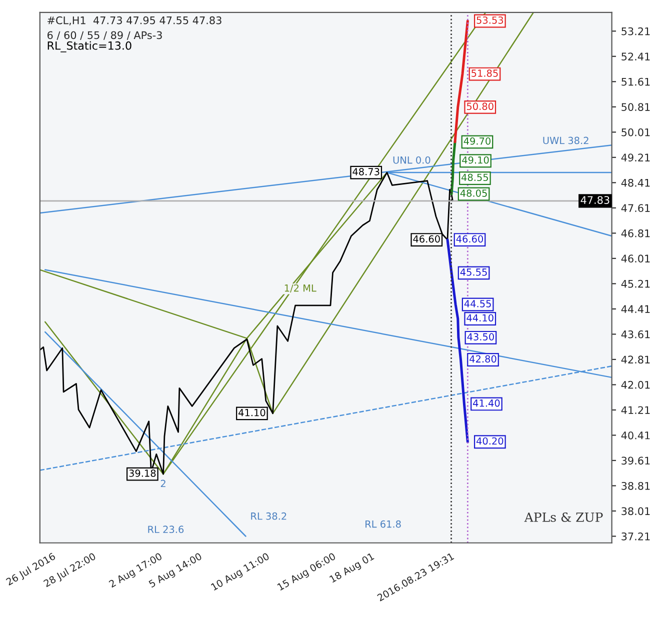  I want to click on data-label: 45.55, so click(473, 272).